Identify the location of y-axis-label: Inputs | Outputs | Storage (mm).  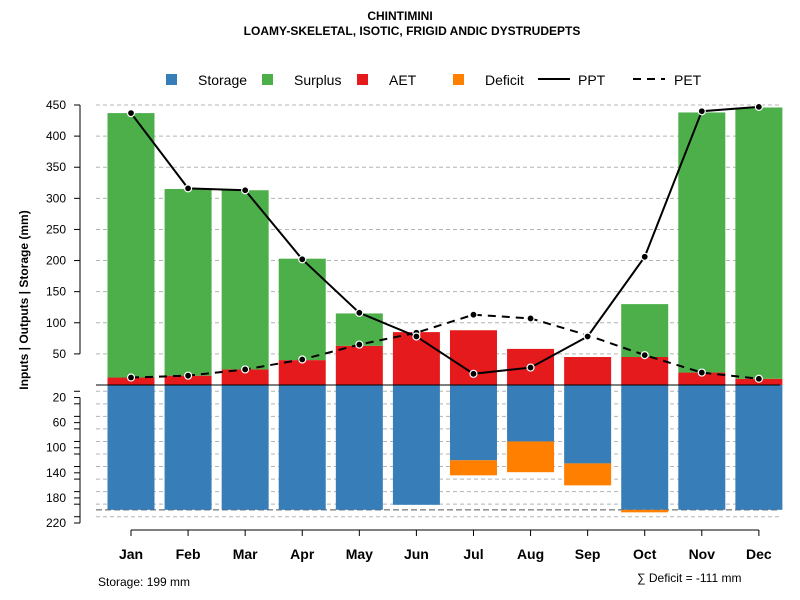
(24, 299).